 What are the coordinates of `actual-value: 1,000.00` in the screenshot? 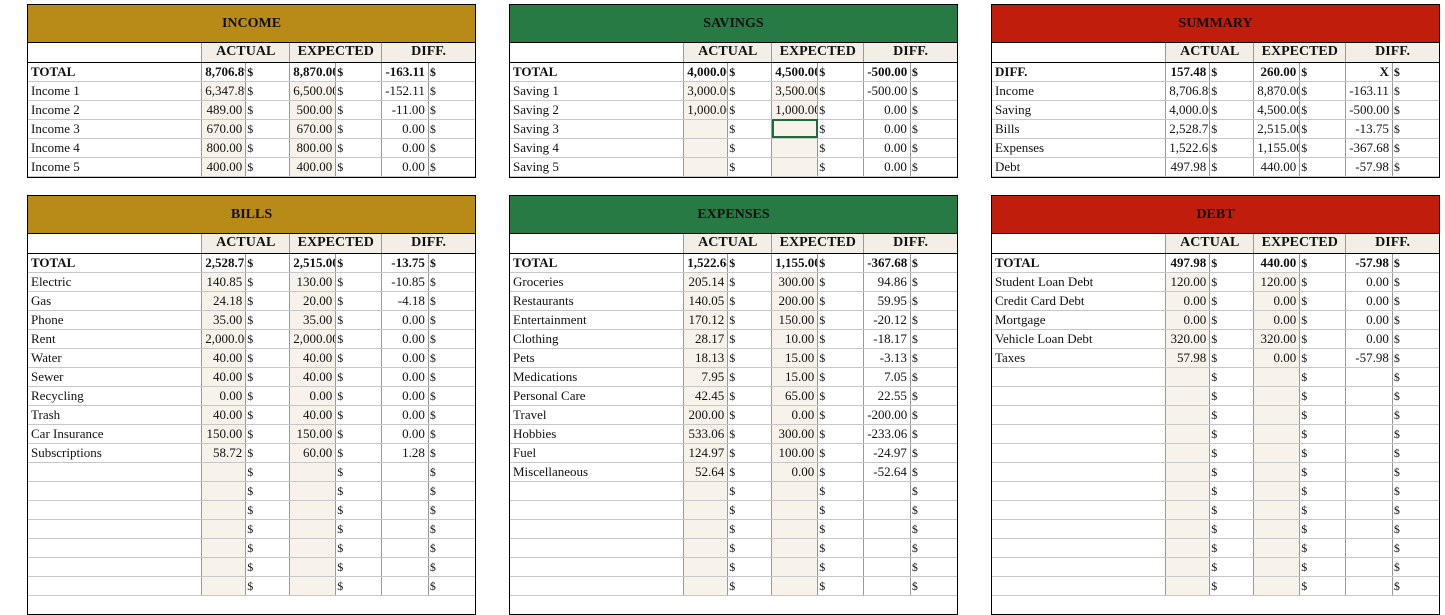 It's located at (706, 110).